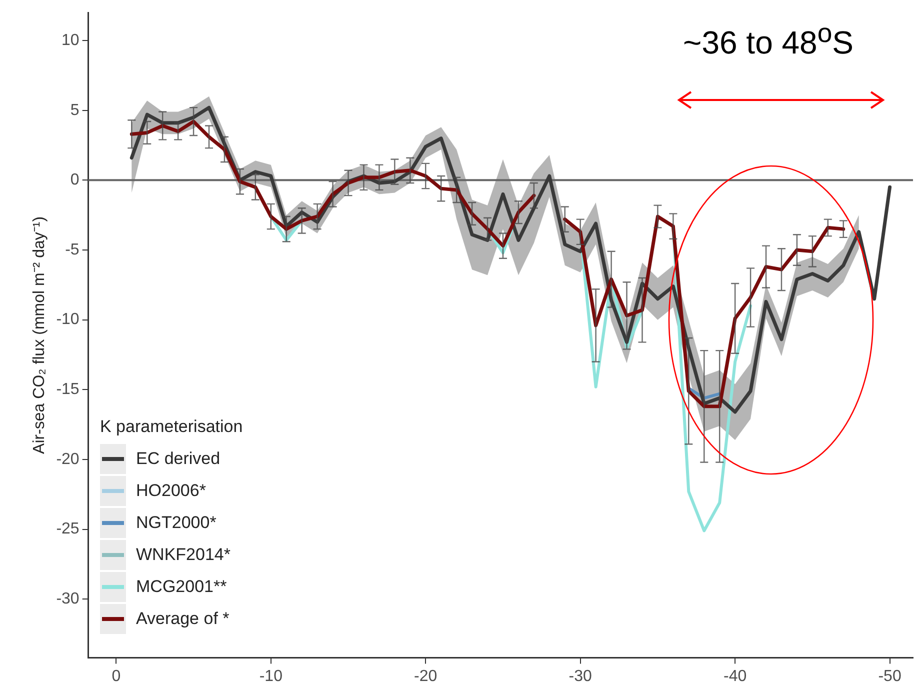 This screenshot has width=923, height=693. I want to click on x-tick-label: -20, so click(426, 676).